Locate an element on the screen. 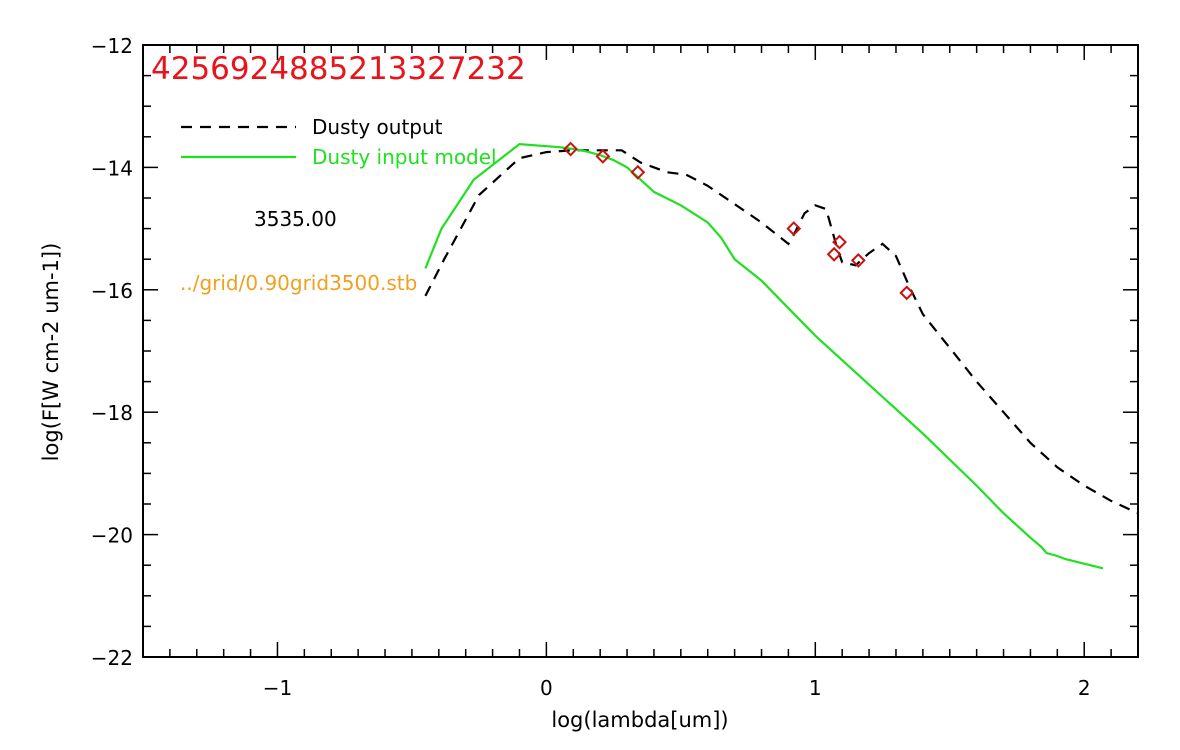 The image size is (1180, 750). legend-label-output: Dusty output is located at coordinates (377, 127).